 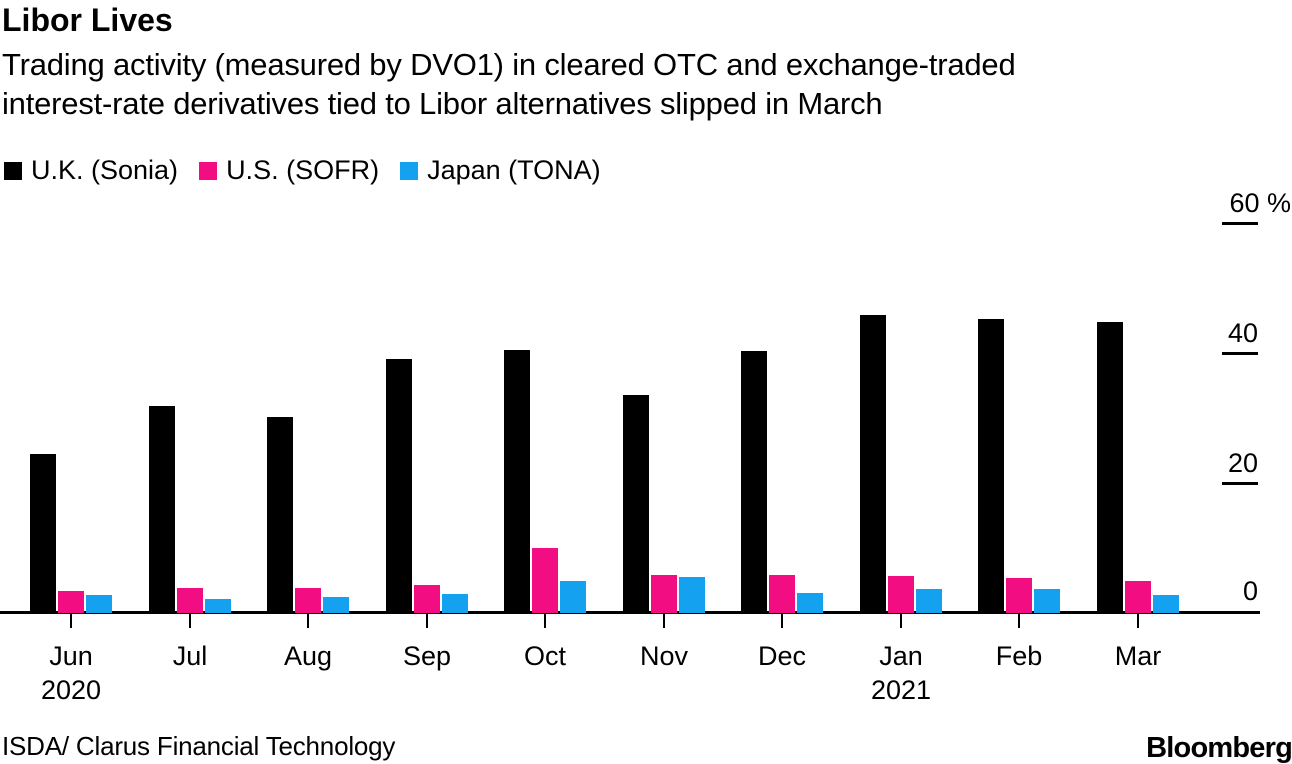 What do you see at coordinates (218, 606) in the screenshot?
I see `bar-japan-tona-jul` at bounding box center [218, 606].